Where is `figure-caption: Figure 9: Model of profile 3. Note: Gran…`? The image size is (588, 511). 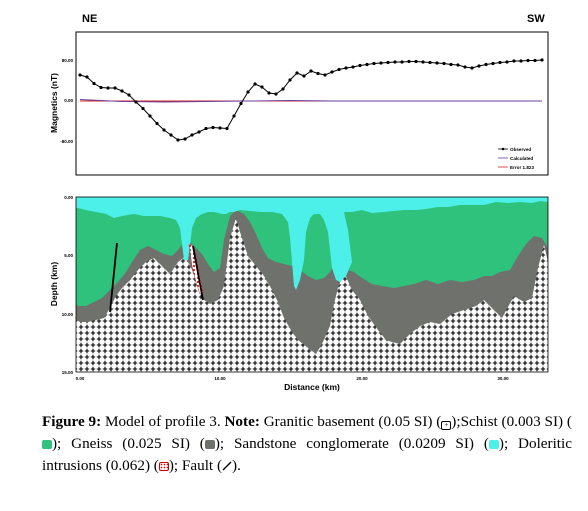 figure-caption: Figure 9: Model of profile 3. Note: Gran… is located at coordinates (307, 444).